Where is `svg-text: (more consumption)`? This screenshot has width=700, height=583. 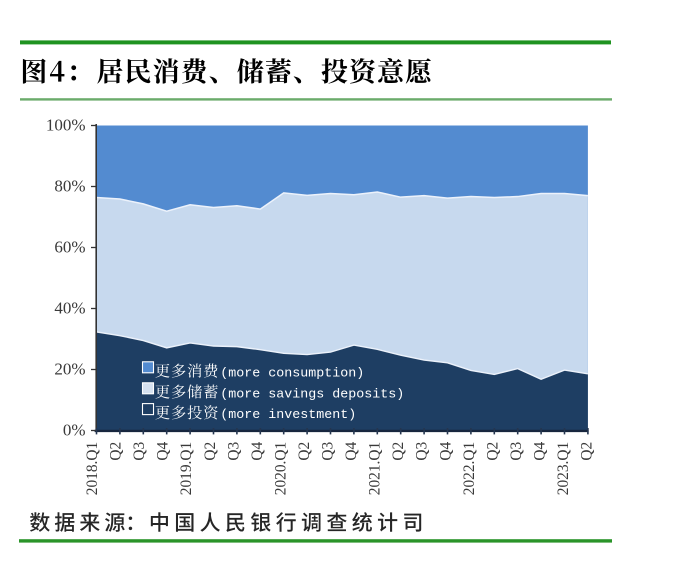
svg-text: (more consumption) is located at coordinates (292, 373).